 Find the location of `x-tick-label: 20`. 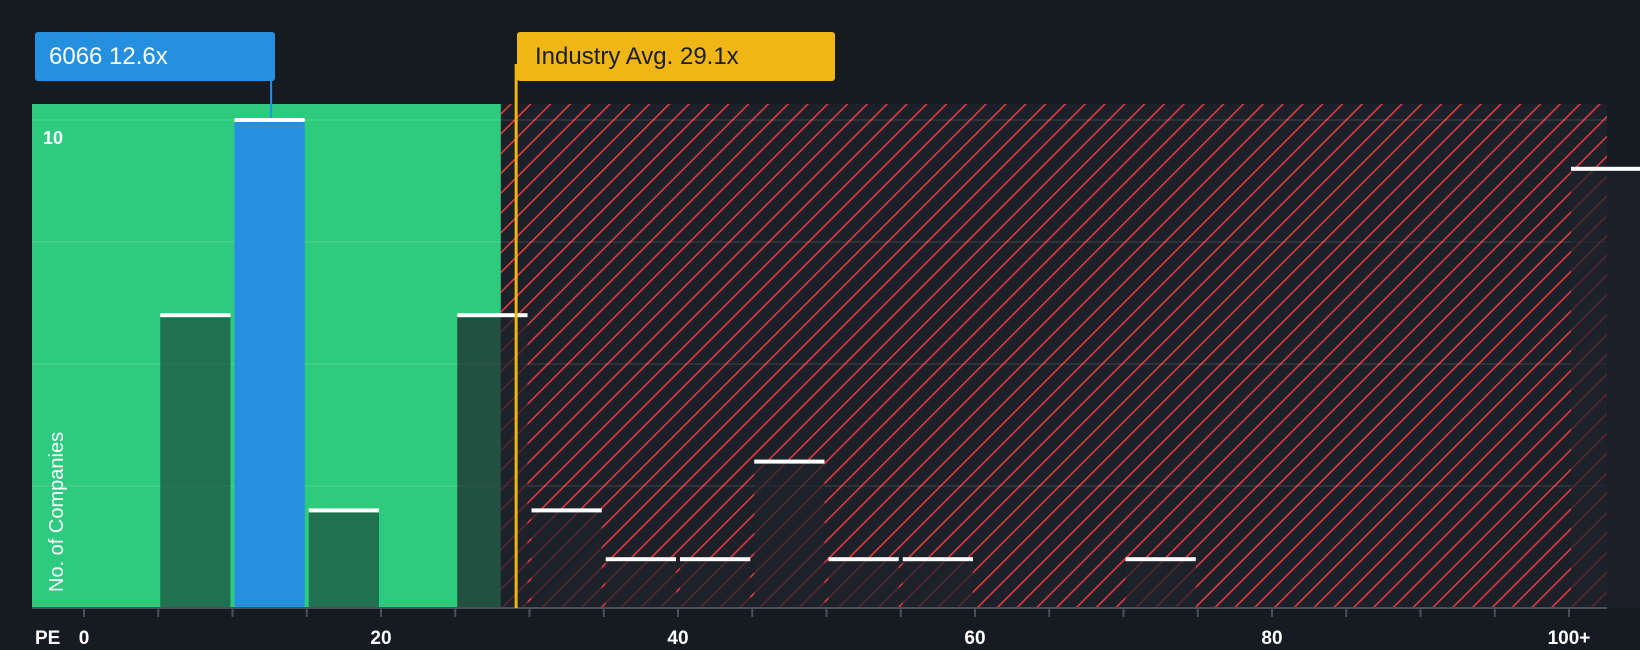

x-tick-label: 20 is located at coordinates (380, 638).